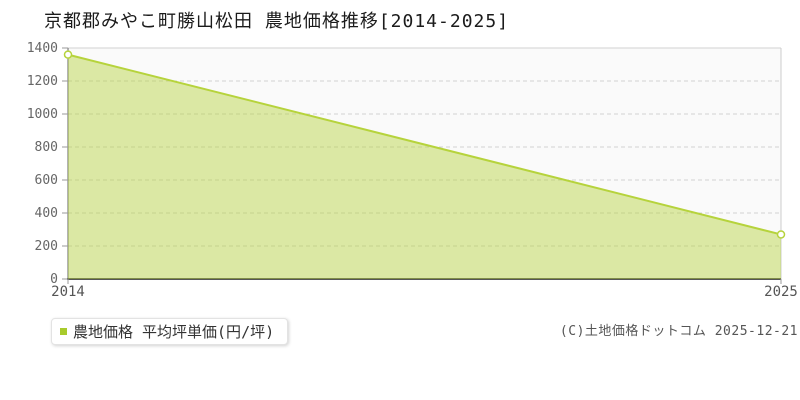  I want to click on y-tick-label-400: 400, so click(46, 213).